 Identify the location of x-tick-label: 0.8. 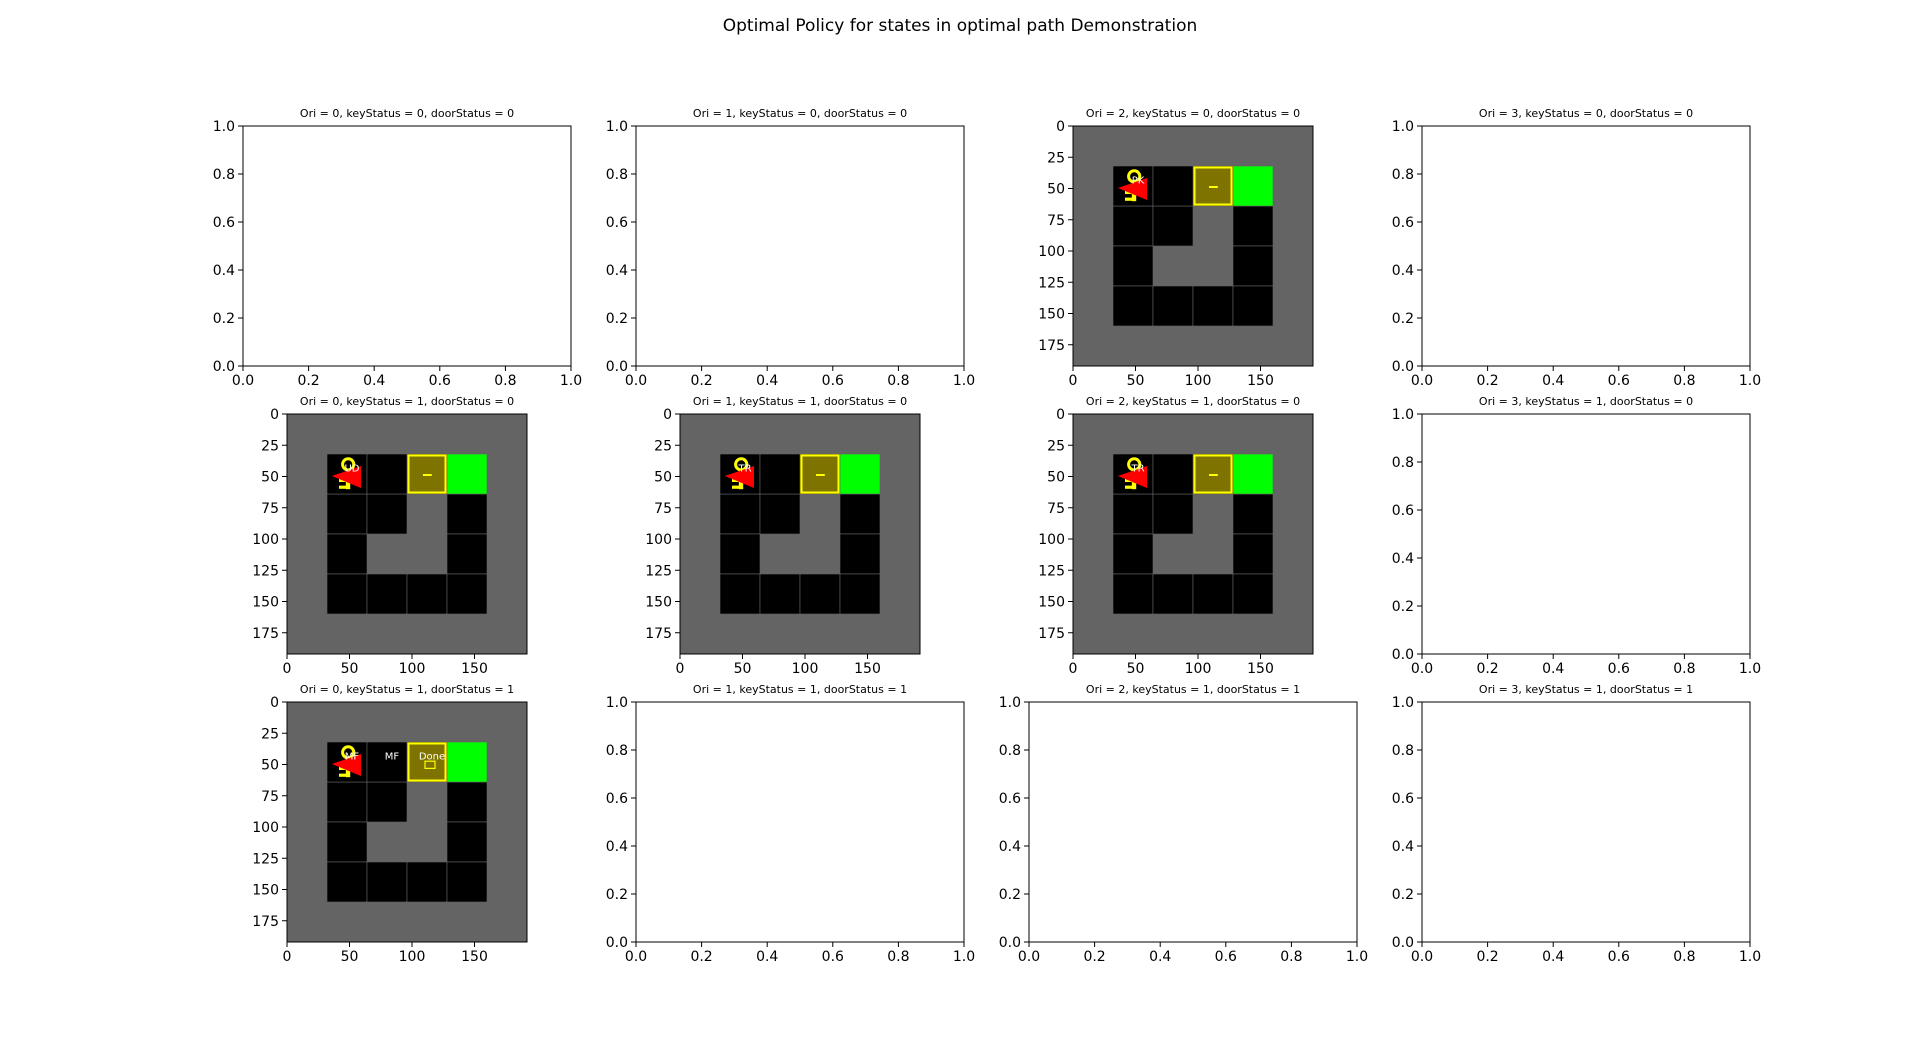
(898, 381).